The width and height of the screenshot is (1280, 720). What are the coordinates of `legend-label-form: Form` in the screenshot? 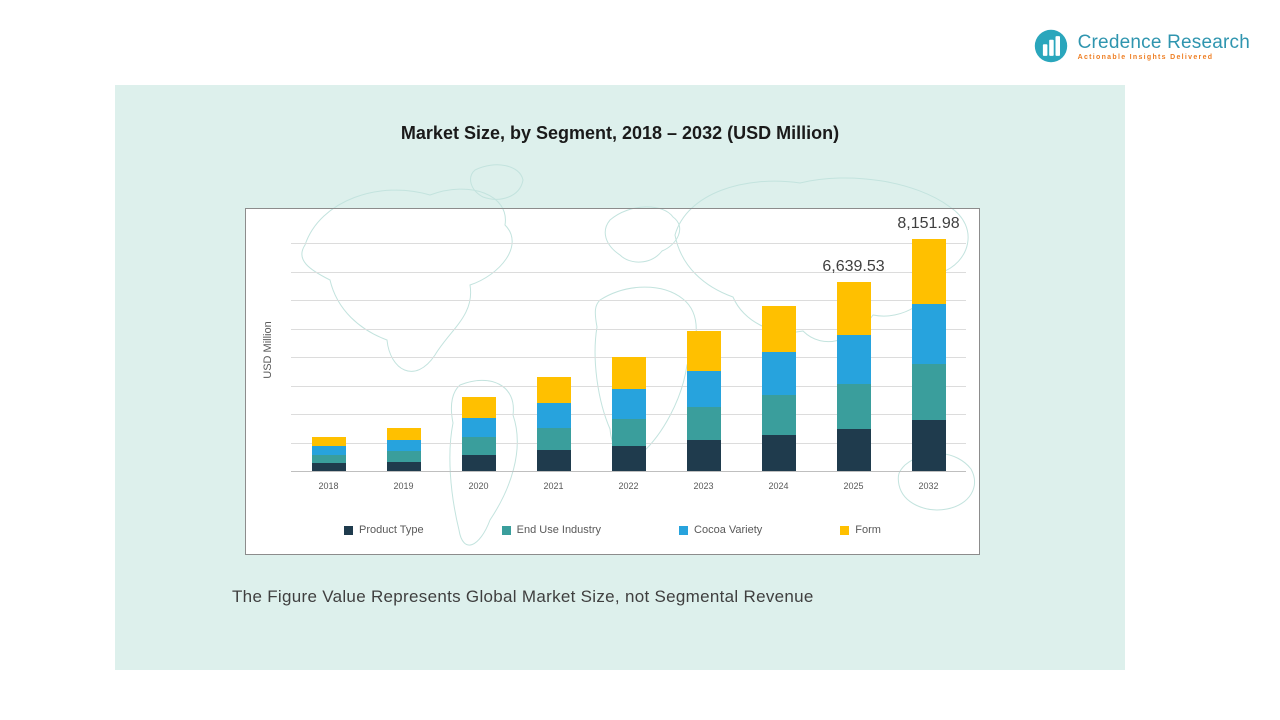 It's located at (868, 530).